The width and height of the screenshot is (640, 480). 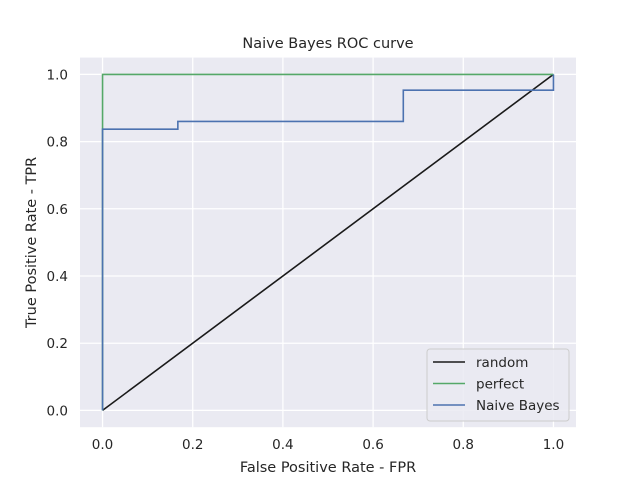 What do you see at coordinates (32, 243) in the screenshot?
I see `y-axis-label: True Positive Rate - TPR` at bounding box center [32, 243].